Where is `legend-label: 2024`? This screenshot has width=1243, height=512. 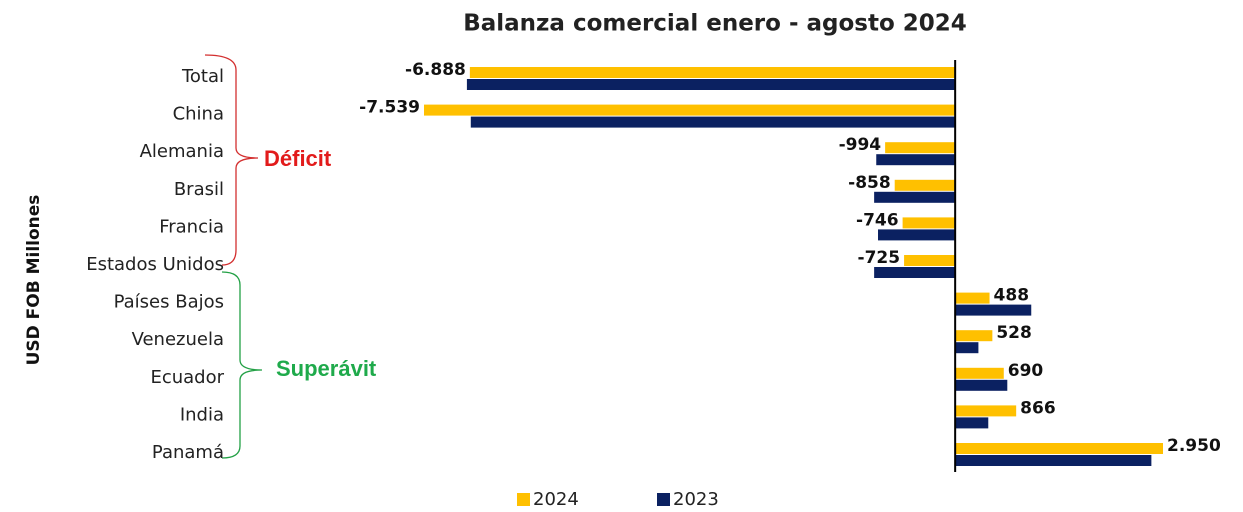 legend-label: 2024 is located at coordinates (556, 499).